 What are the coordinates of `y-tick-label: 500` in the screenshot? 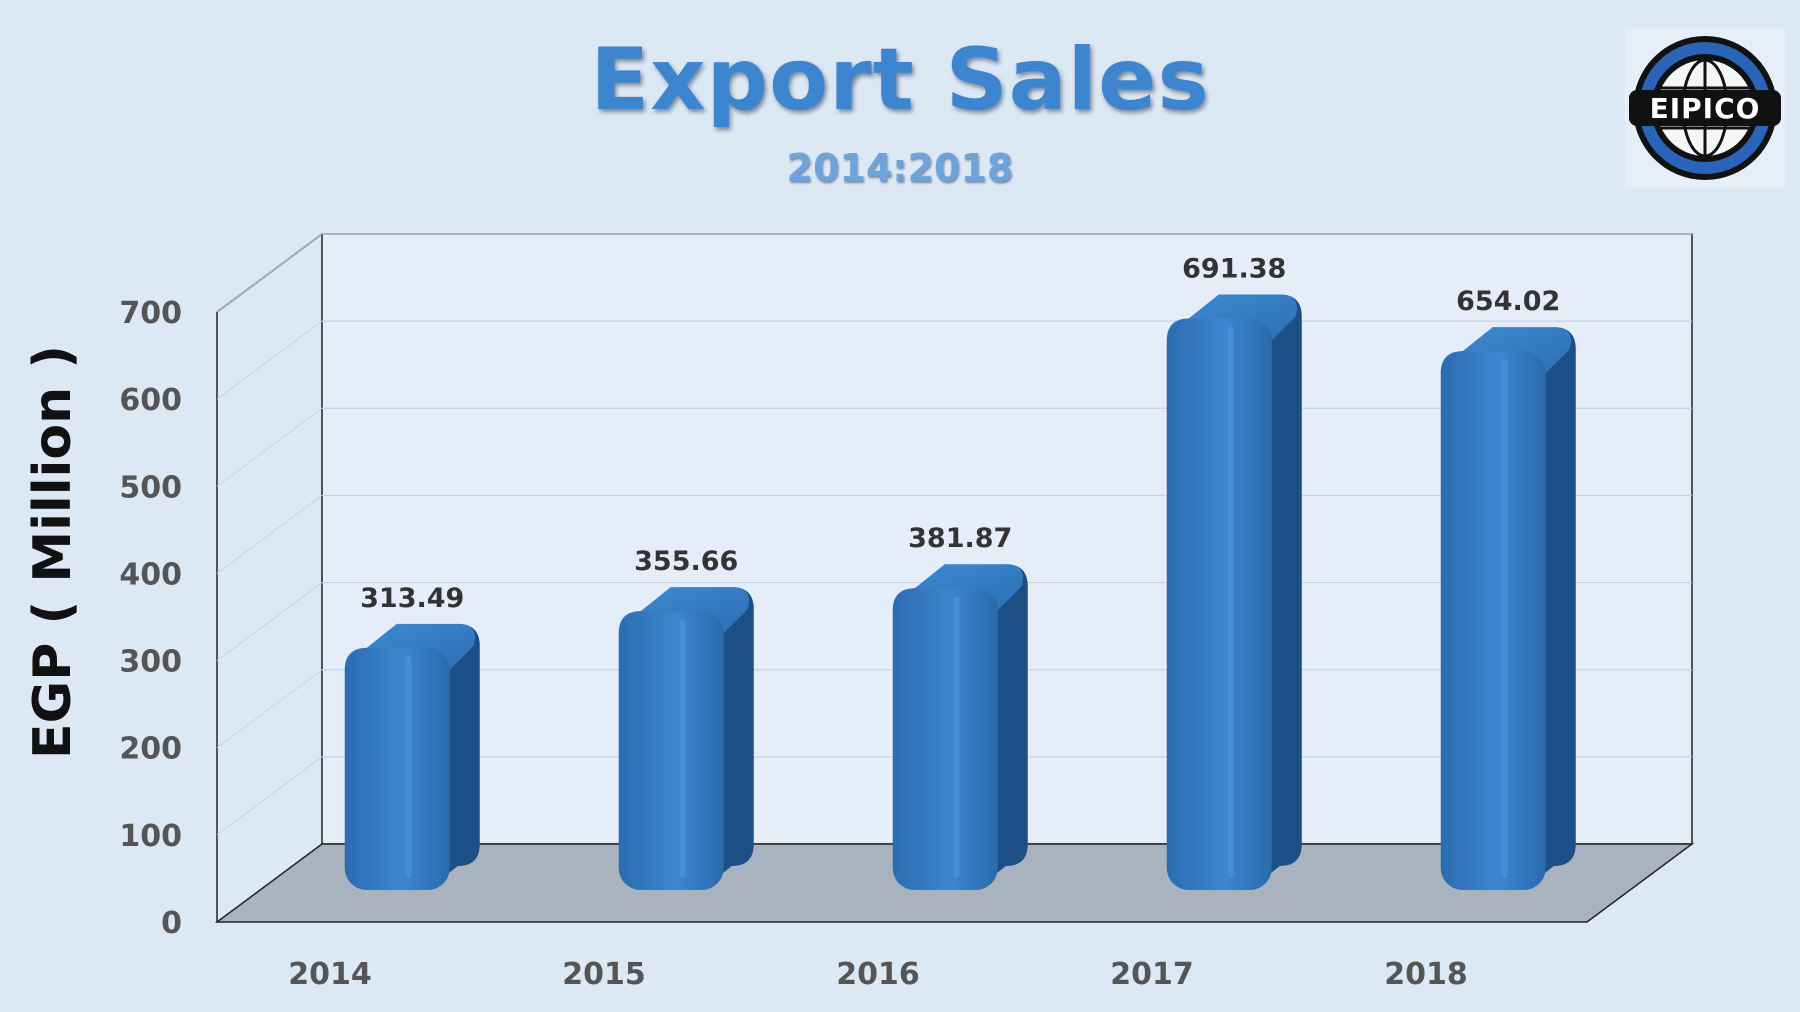 It's located at (150, 487).